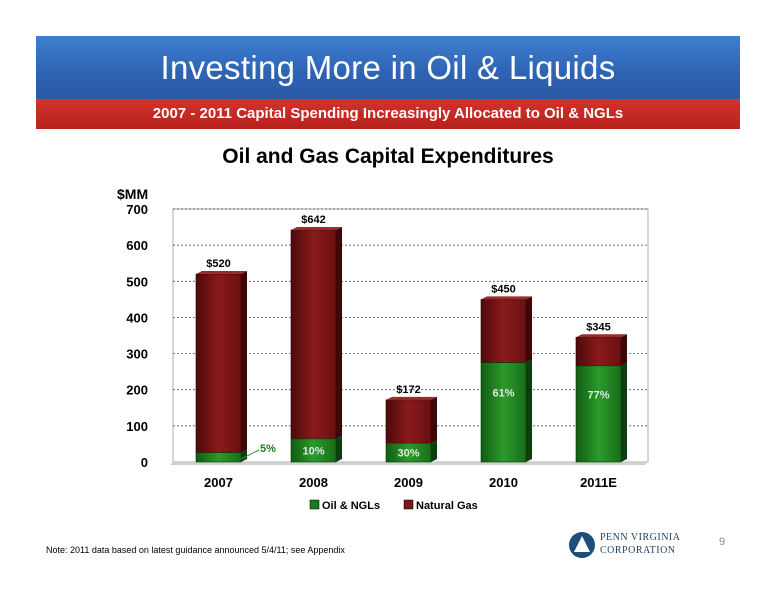 The image size is (776, 600). Describe the element at coordinates (408, 390) in the screenshot. I see `bar-total-label: $172` at that location.